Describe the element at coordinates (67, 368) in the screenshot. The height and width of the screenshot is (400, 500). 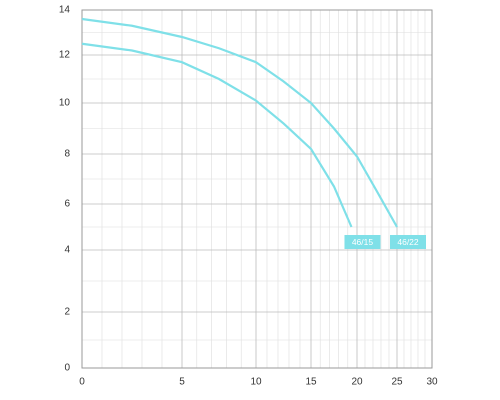
I see `y-tick-label: 0` at that location.